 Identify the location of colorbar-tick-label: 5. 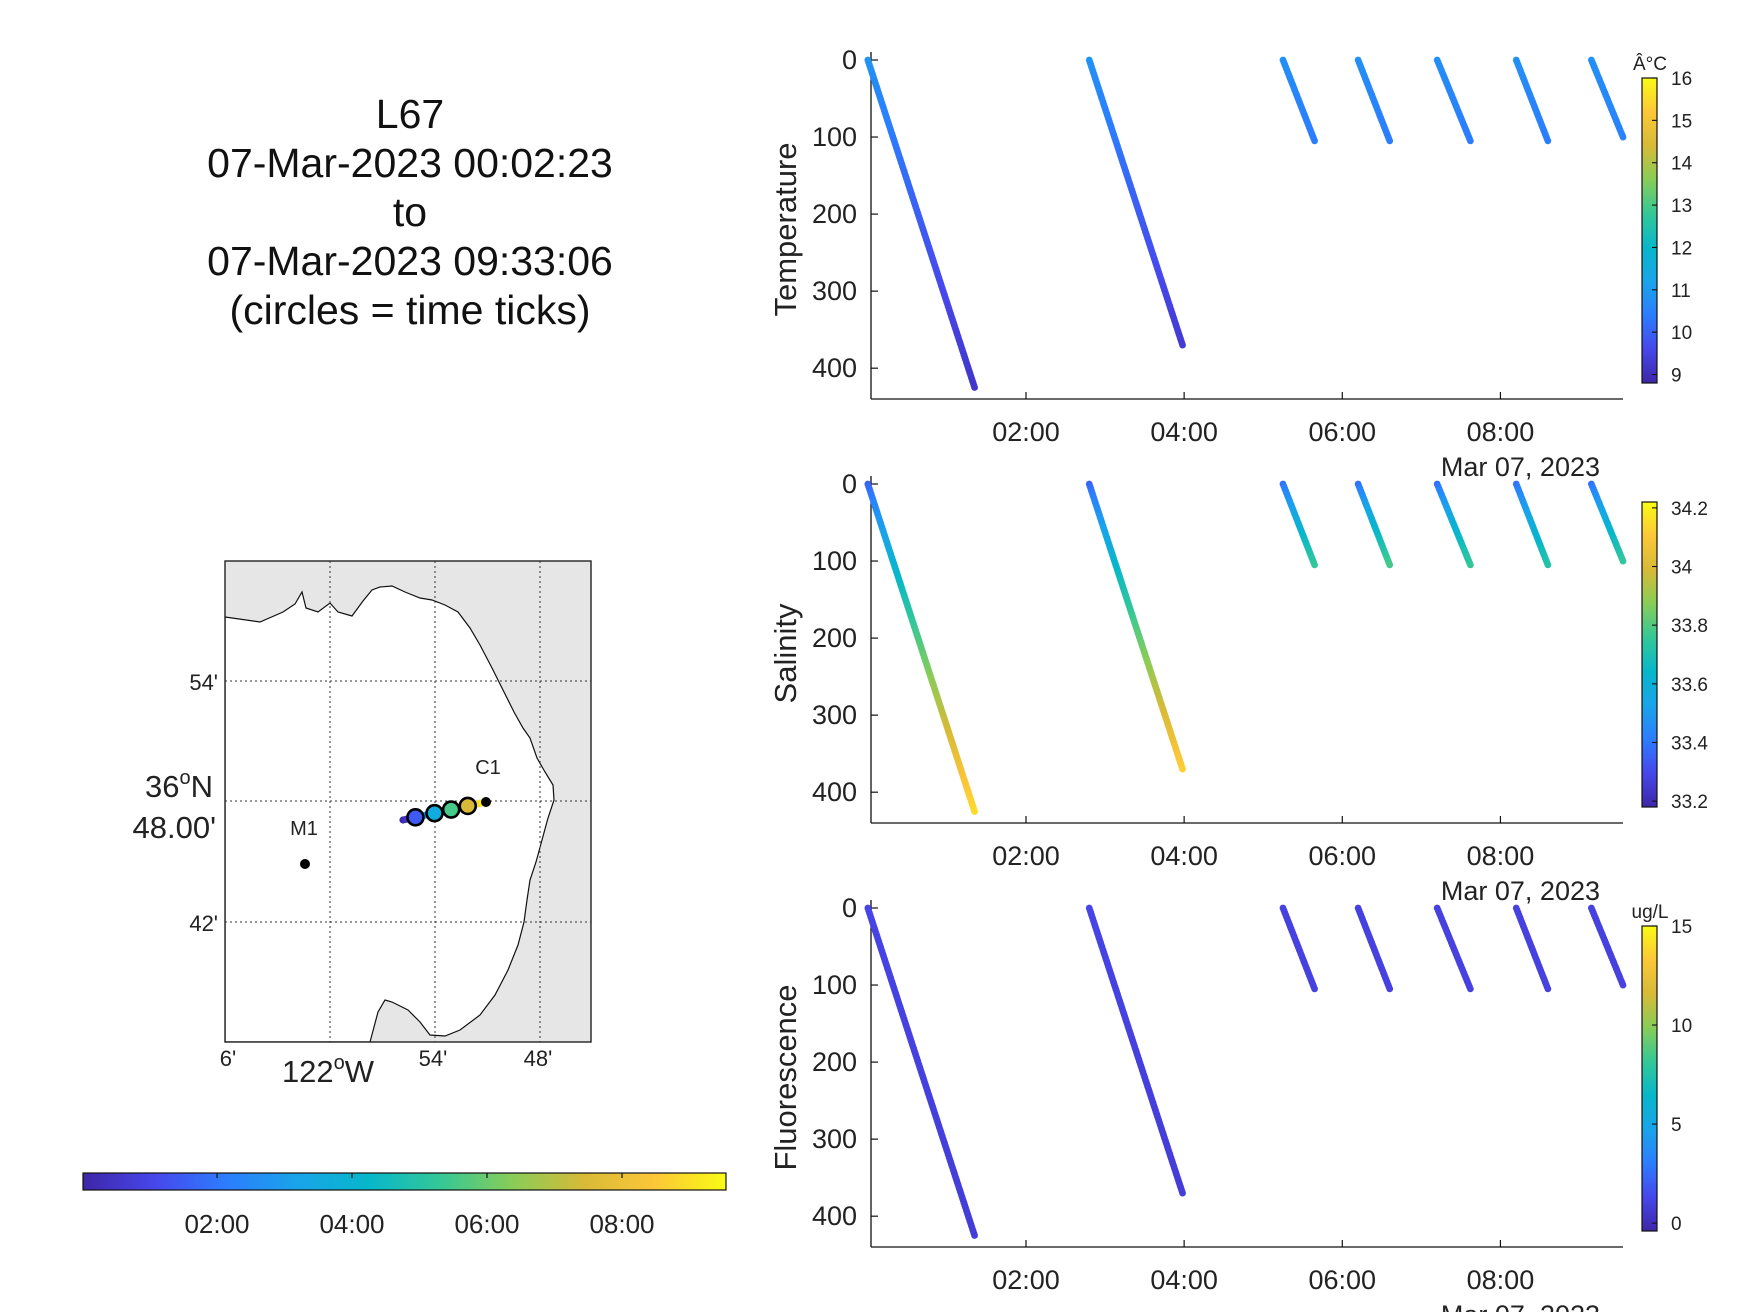
(1676, 1125).